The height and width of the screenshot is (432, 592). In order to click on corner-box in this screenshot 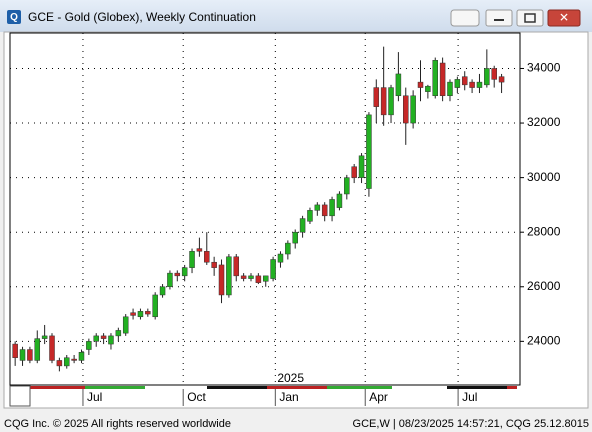, I will do `click(20, 396)`.